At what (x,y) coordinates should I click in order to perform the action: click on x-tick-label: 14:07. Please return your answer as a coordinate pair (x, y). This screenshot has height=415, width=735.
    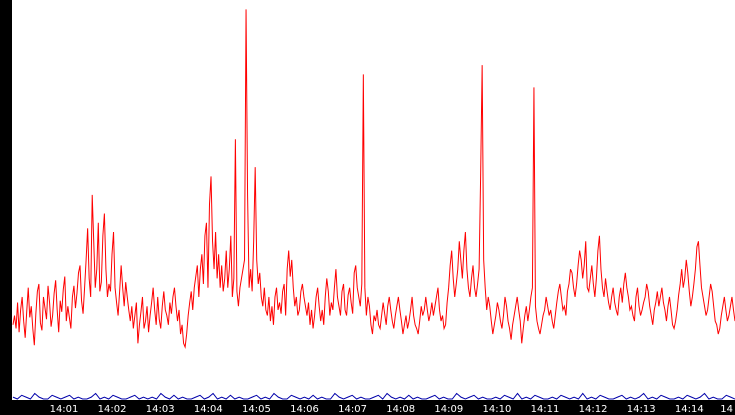
    Looking at the image, I should click on (352, 409).